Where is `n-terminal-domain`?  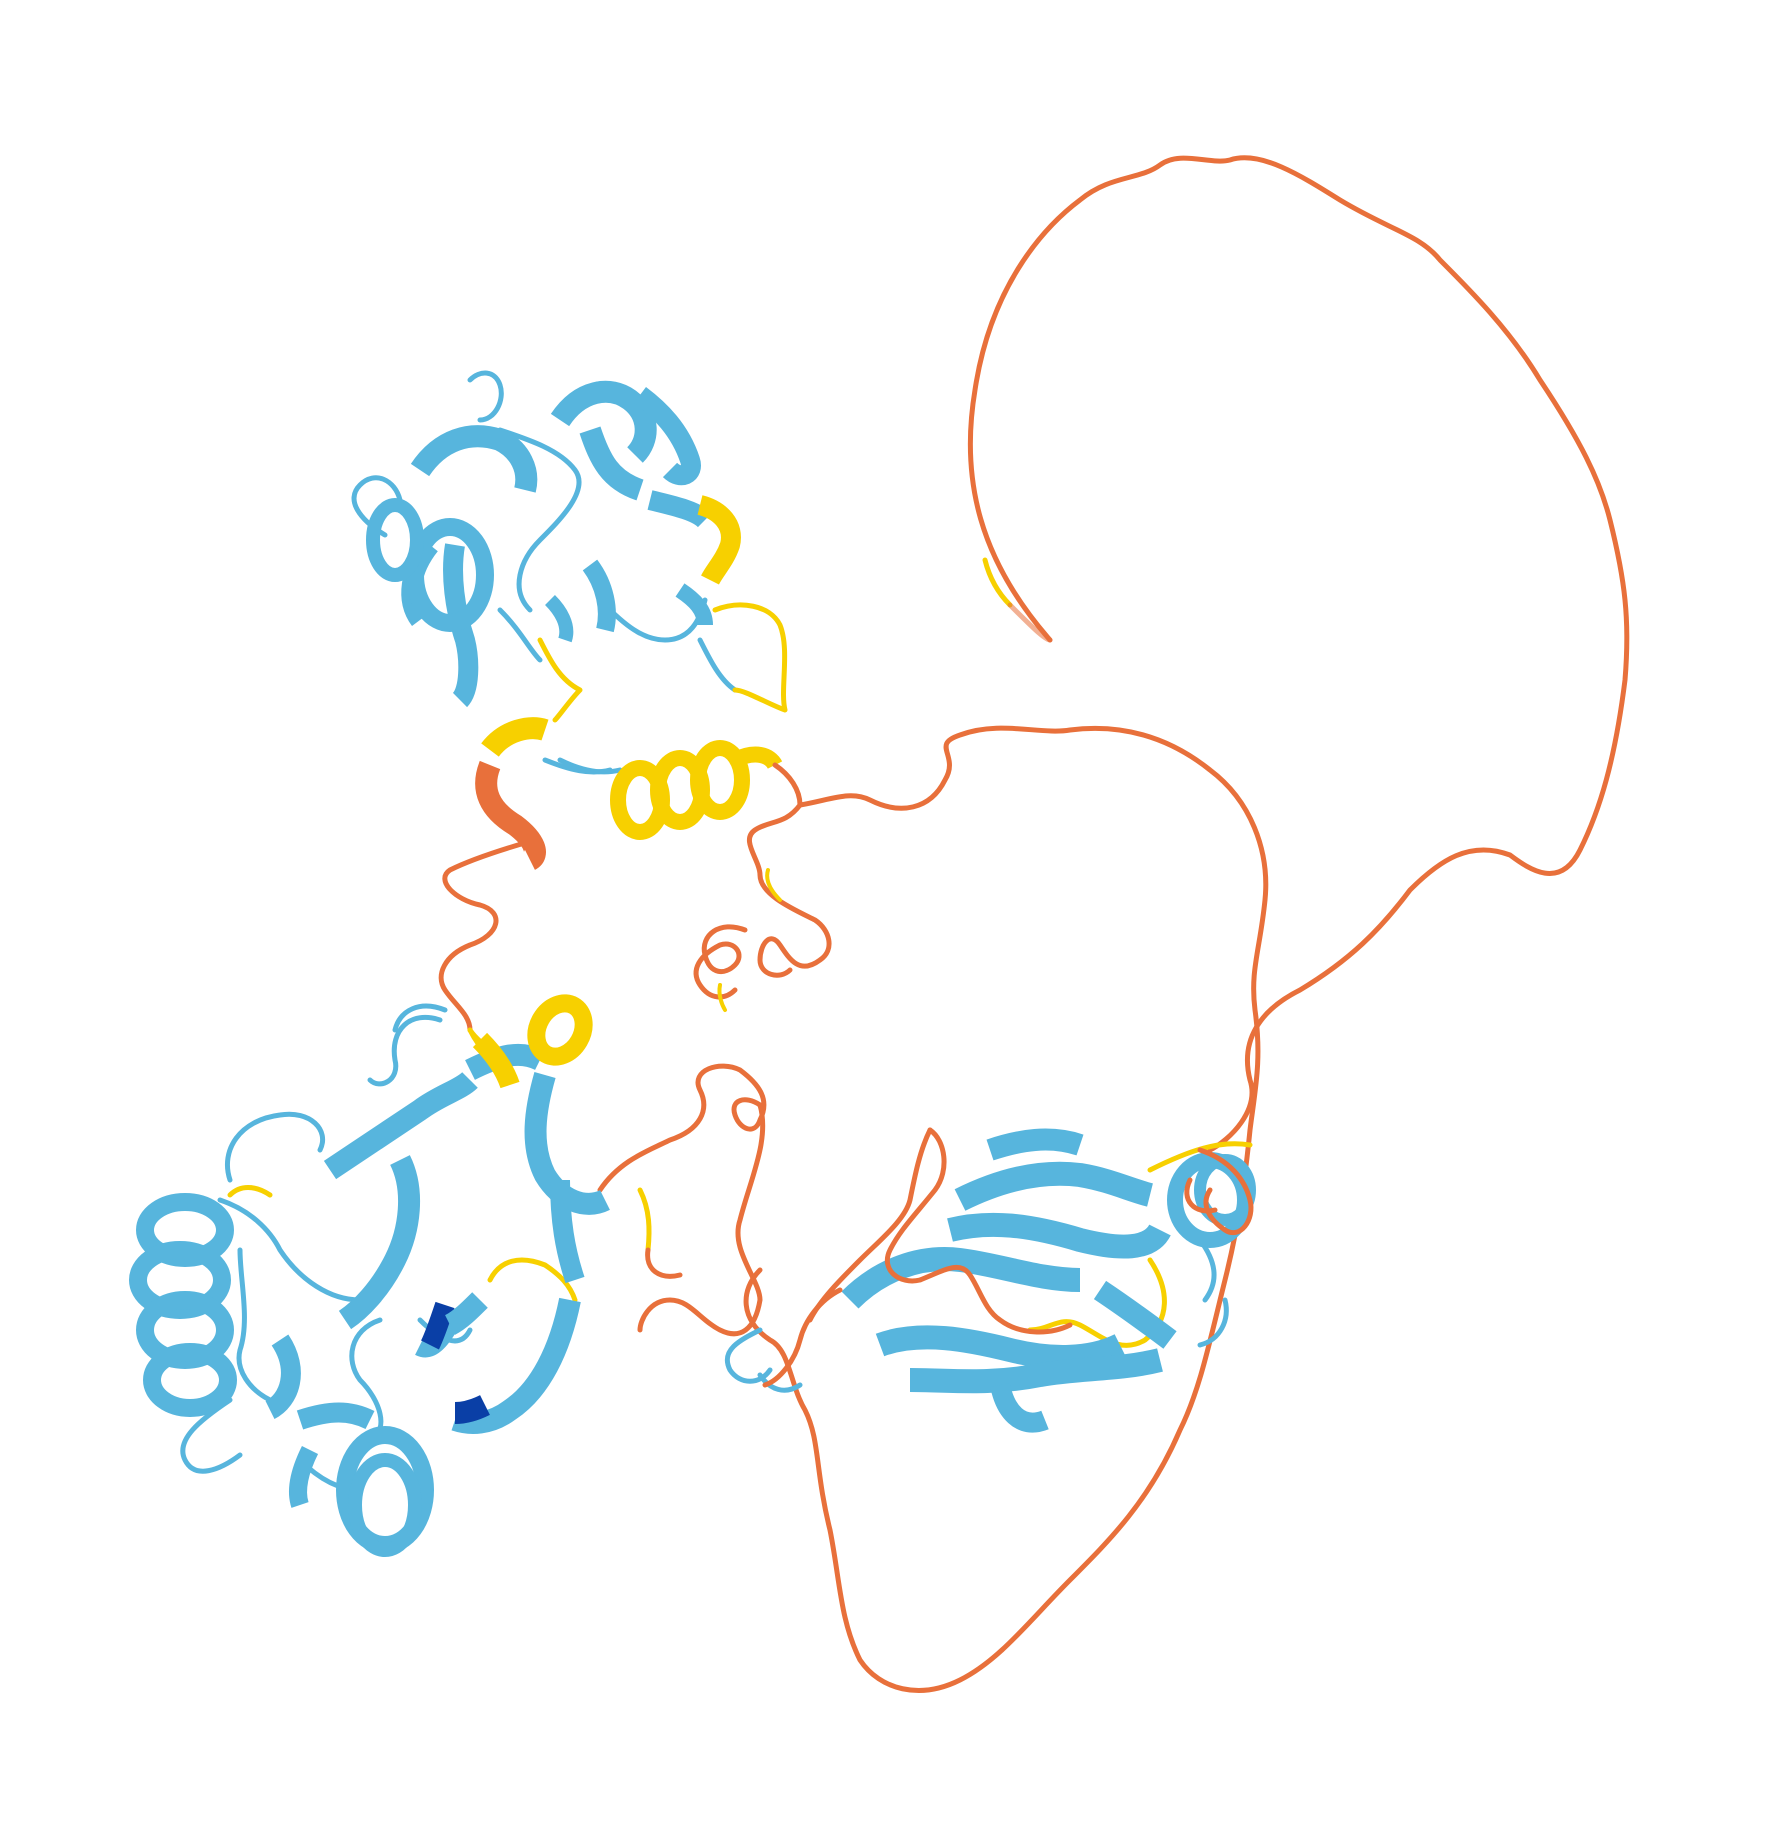 n-terminal-domain is located at coordinates (569, 572).